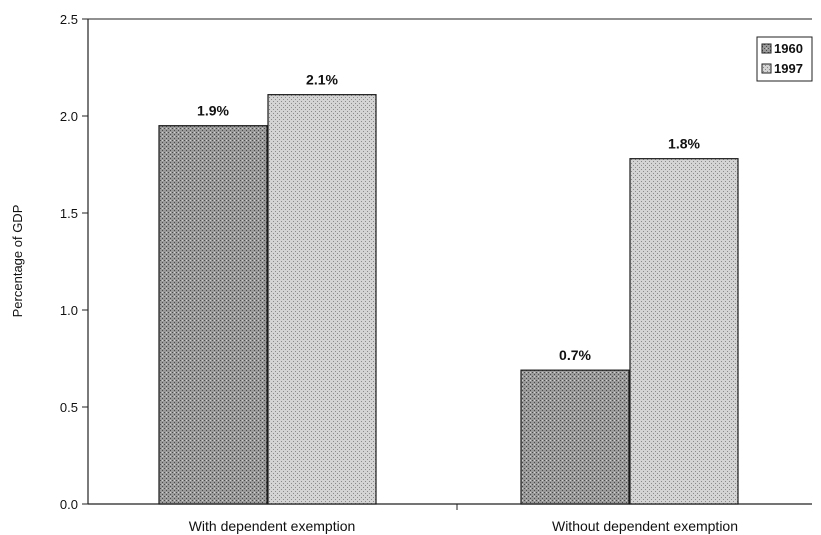 This screenshot has width=821, height=535. Describe the element at coordinates (69, 116) in the screenshot. I see `y-tick-label: 2.0` at that location.